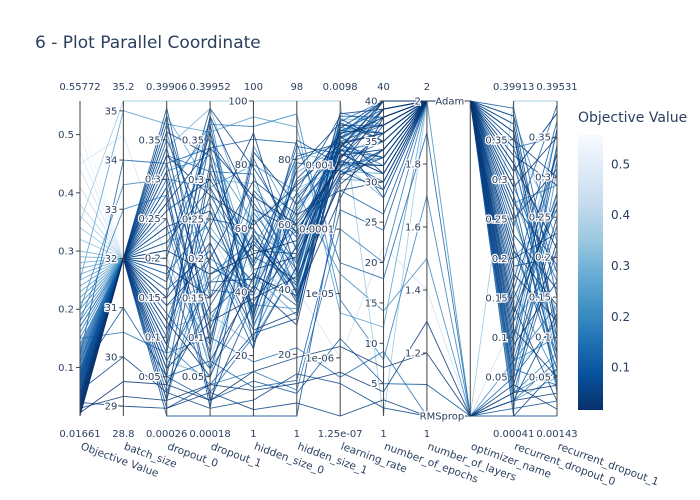 Image resolution: width=700 pixels, height=500 pixels. What do you see at coordinates (241, 229) in the screenshot?
I see `tick-label: 60` at bounding box center [241, 229].